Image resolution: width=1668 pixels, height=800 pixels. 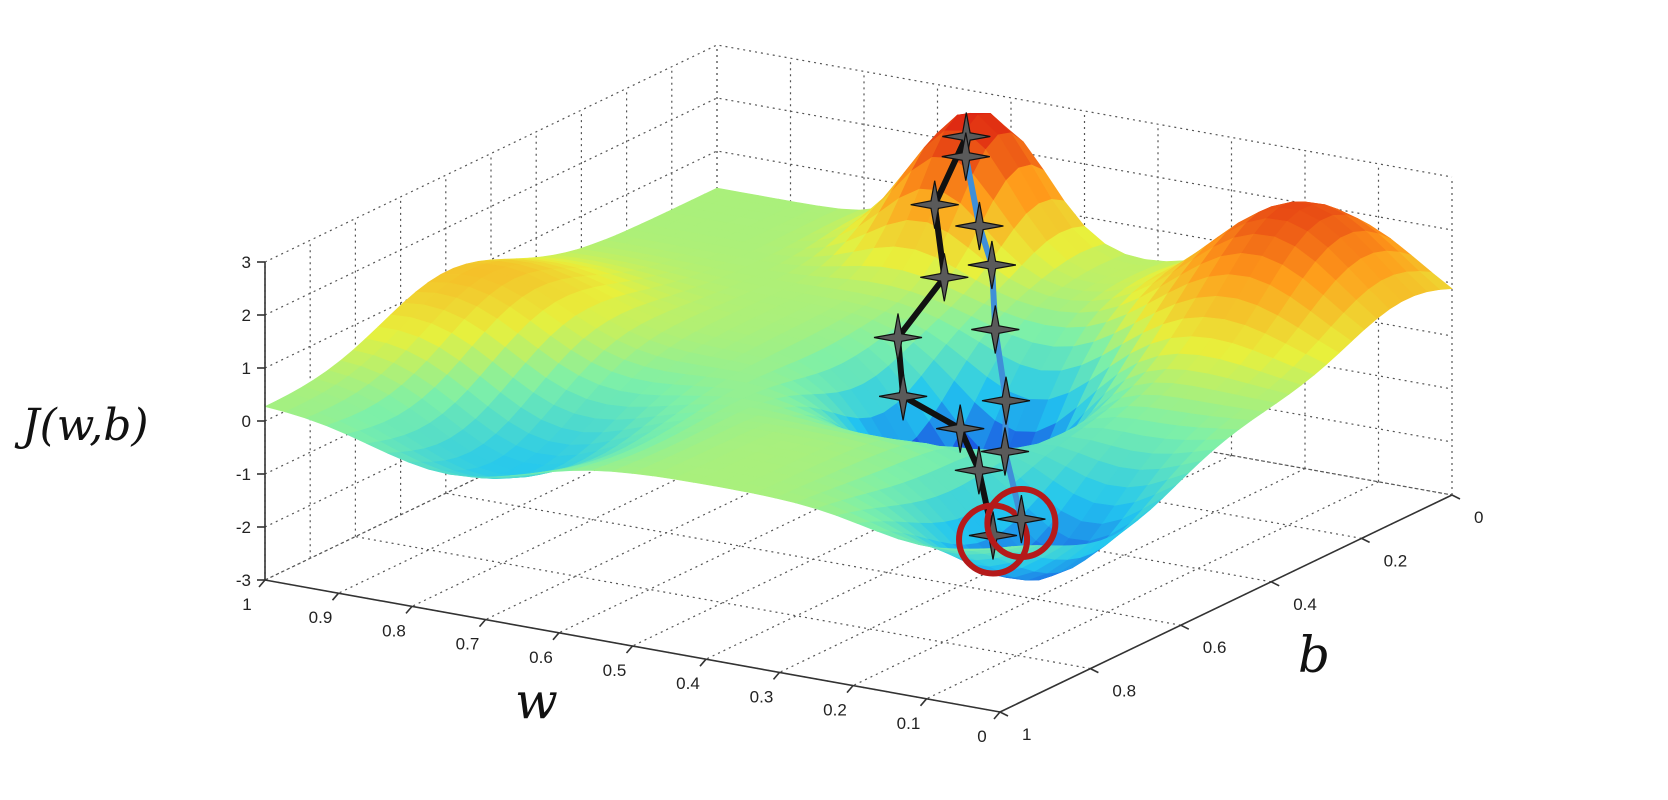 What do you see at coordinates (1124, 691) in the screenshot?
I see `b-tick-label: 0.8` at bounding box center [1124, 691].